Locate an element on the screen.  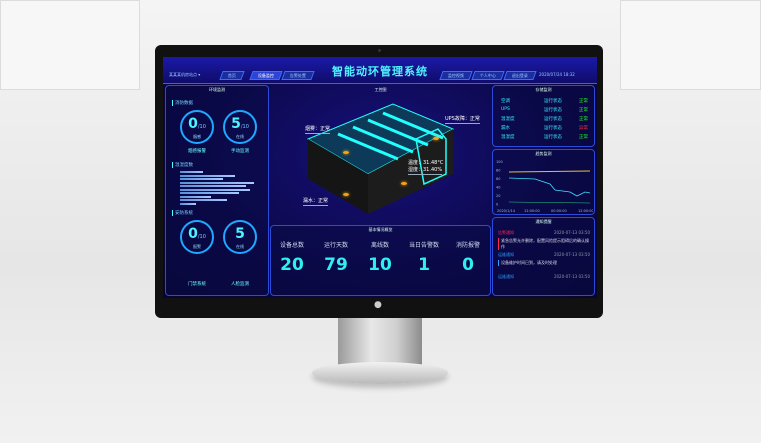
notice-item: 运维通知 2020-07-13 03:50 is located at coordinates (544, 277).